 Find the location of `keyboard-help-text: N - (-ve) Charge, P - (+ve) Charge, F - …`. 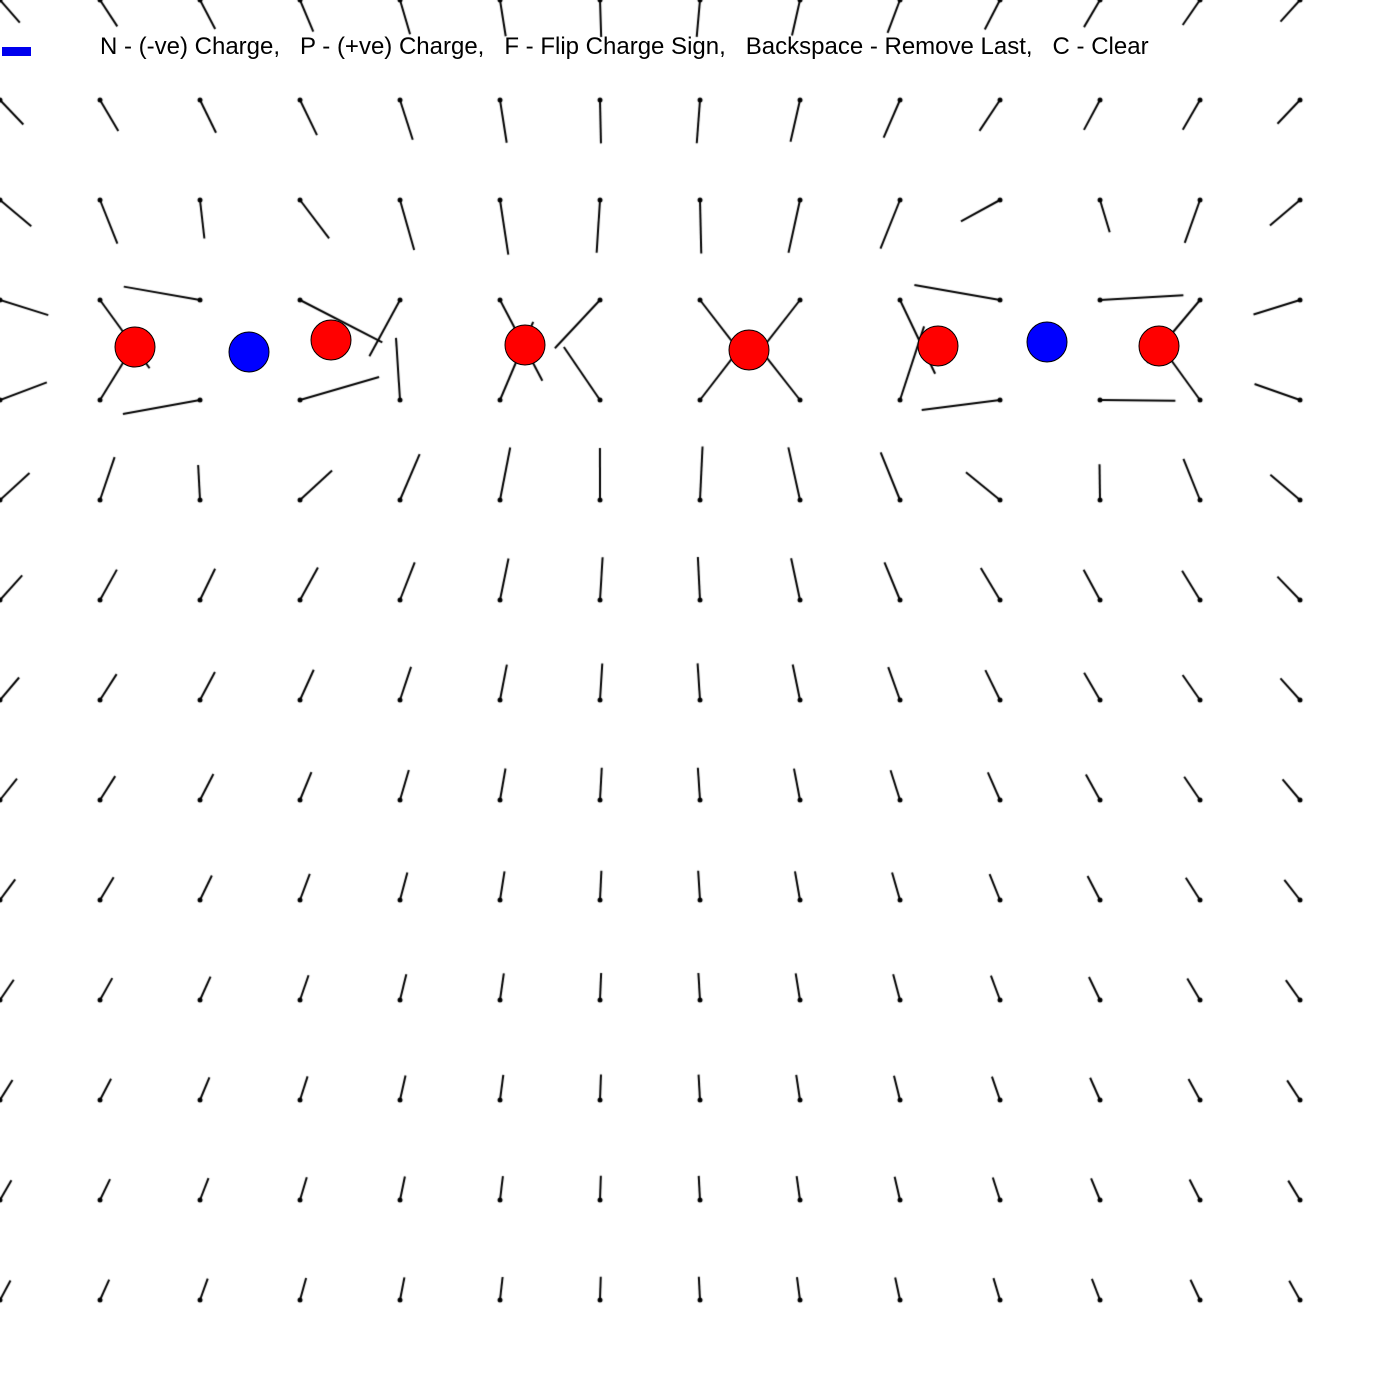

keyboard-help-text: N - (-ve) Charge, P - (+ve) Charge, F - … is located at coordinates (624, 46).